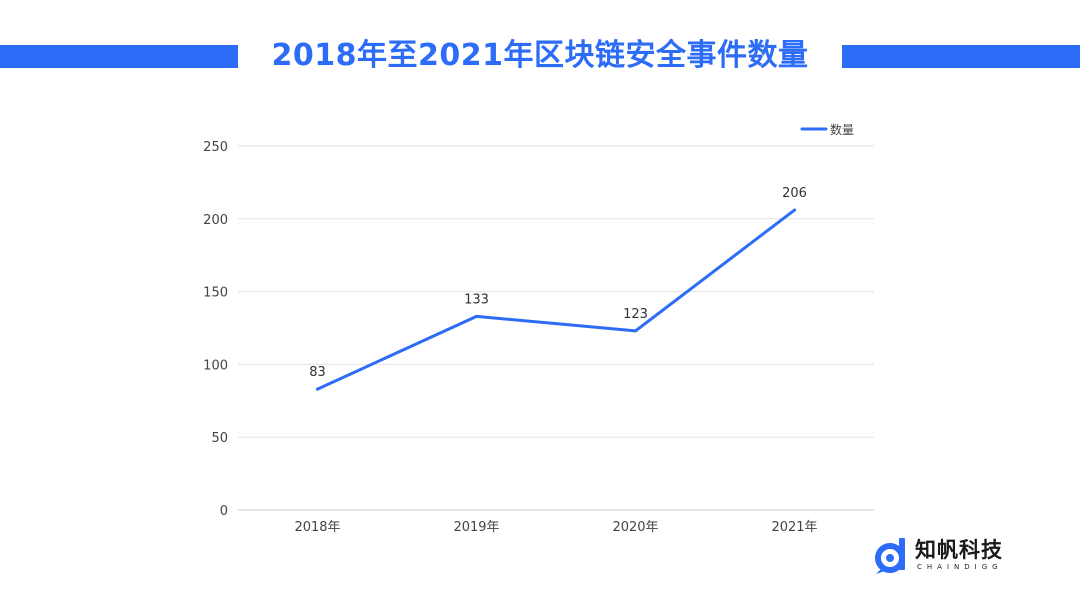 This screenshot has width=1080, height=608. I want to click on y-tick-label: 150, so click(215, 293).